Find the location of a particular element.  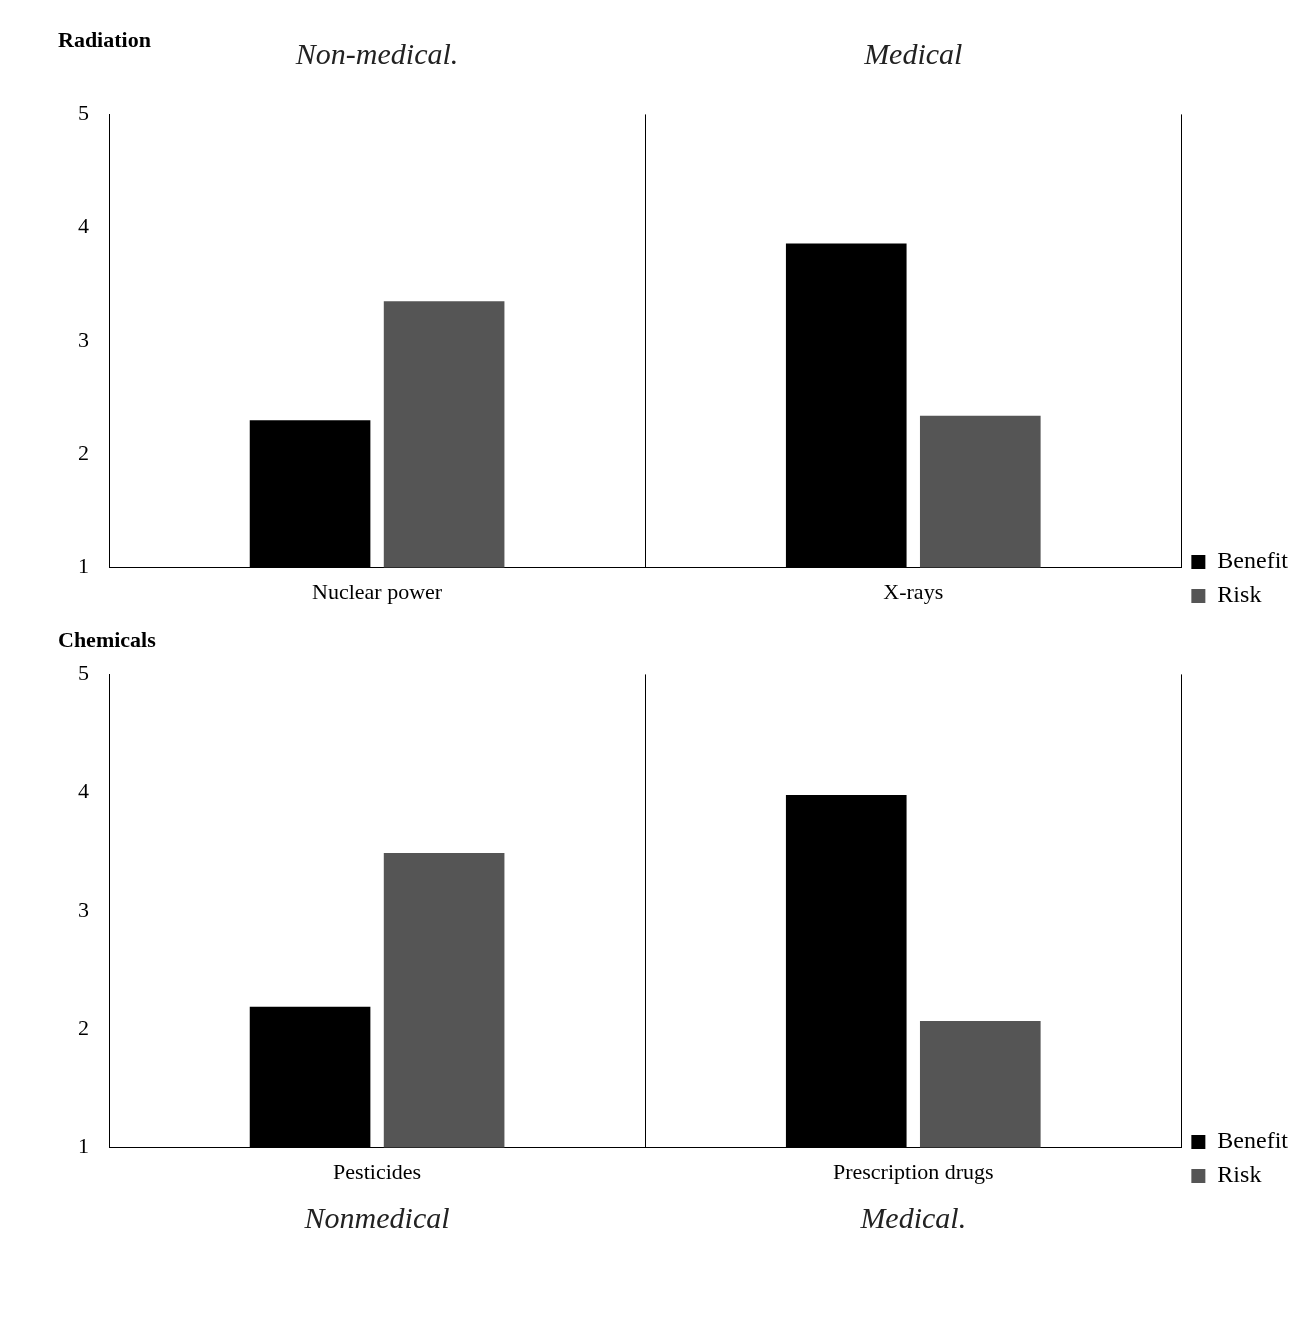

text: Nonmedical is located at coordinates (376, 1217).